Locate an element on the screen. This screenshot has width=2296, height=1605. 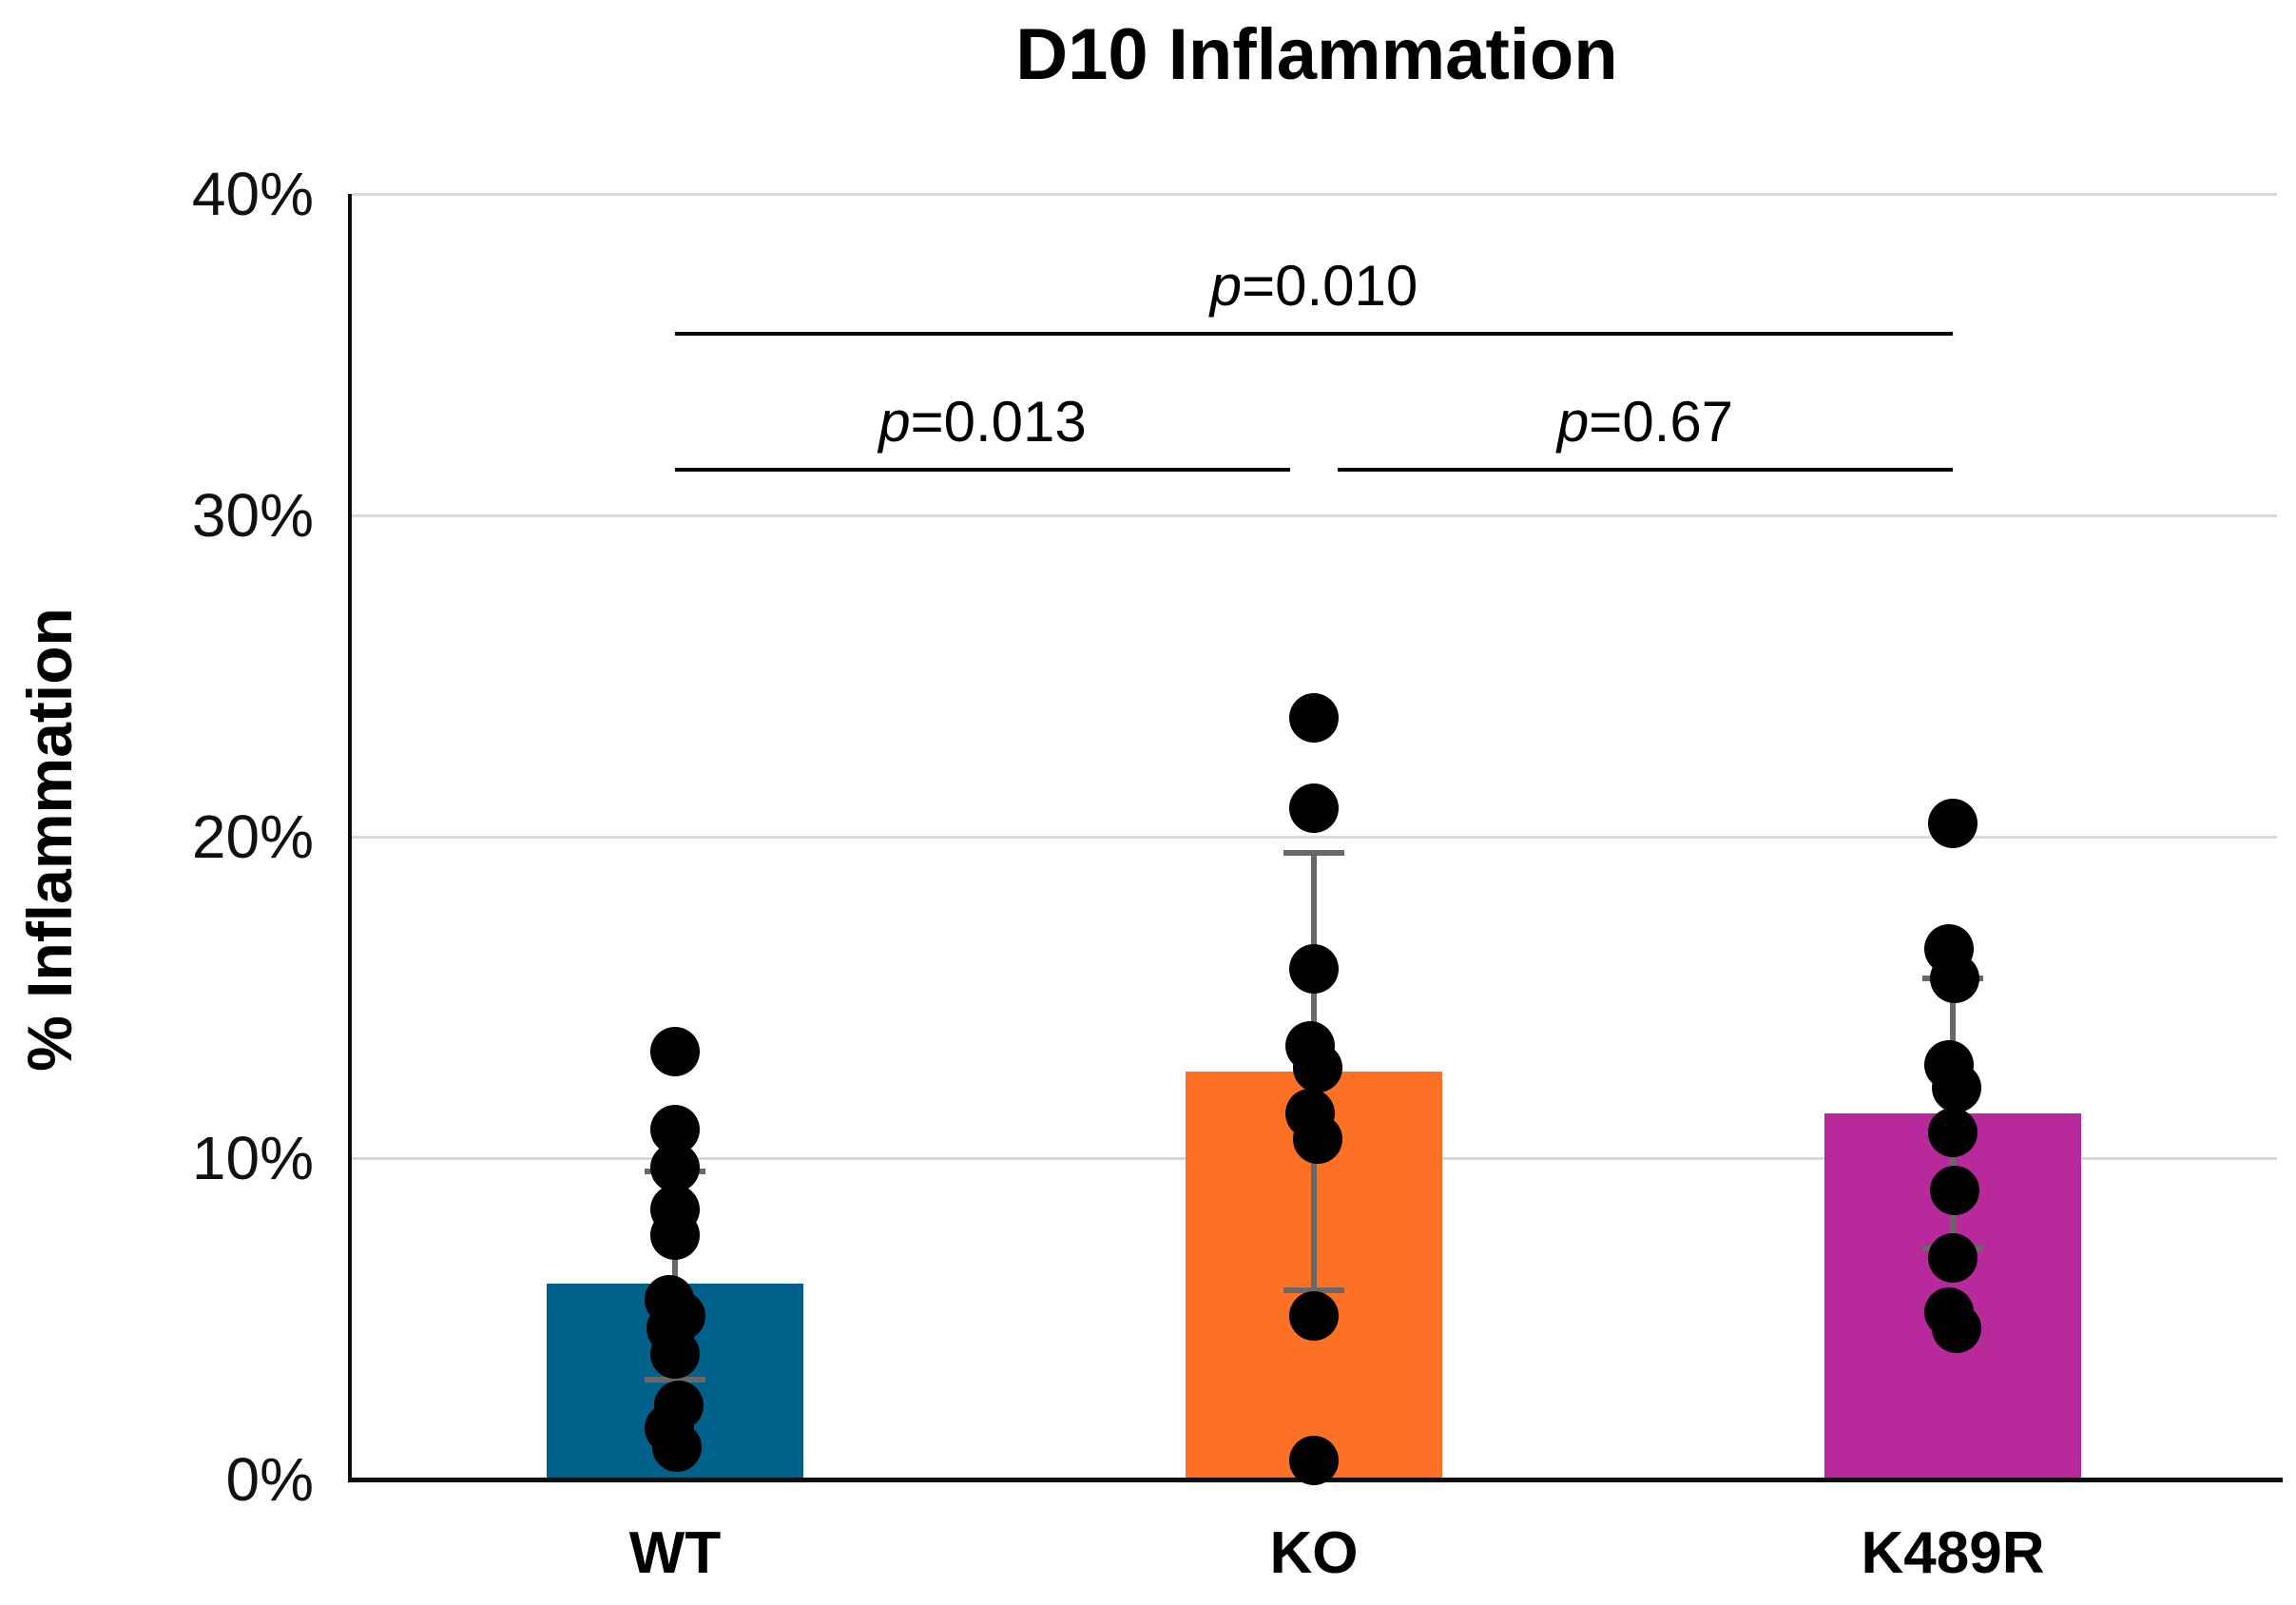
significance-line-wt-vs-ko is located at coordinates (982, 470).